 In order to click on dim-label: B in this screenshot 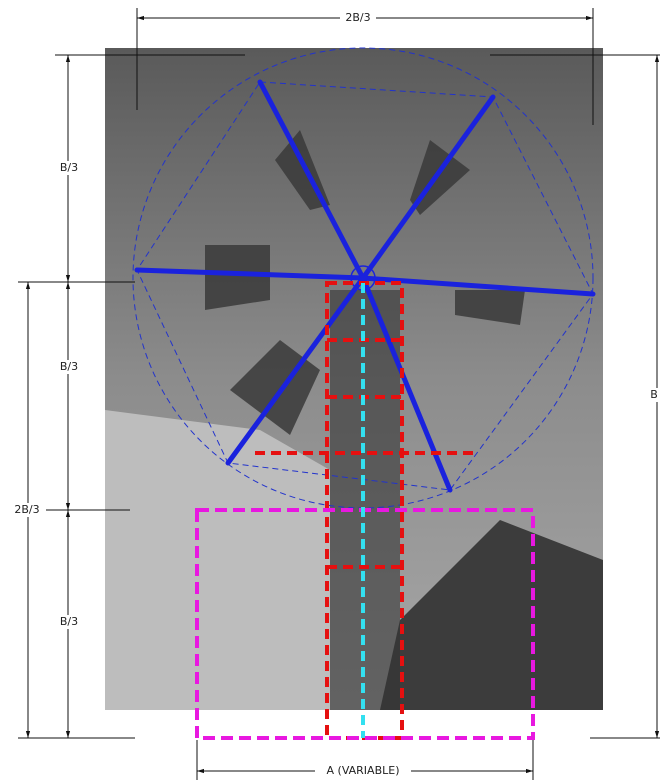, I will do `click(654, 394)`.